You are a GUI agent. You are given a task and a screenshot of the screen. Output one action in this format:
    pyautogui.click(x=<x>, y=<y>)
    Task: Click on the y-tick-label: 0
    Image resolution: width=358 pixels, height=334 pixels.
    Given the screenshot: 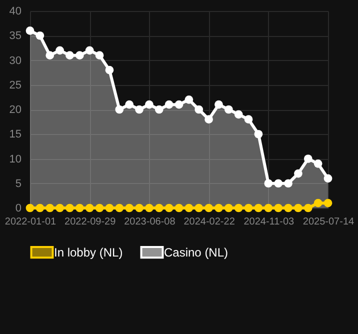 What is the action you would take?
    pyautogui.click(x=18, y=208)
    